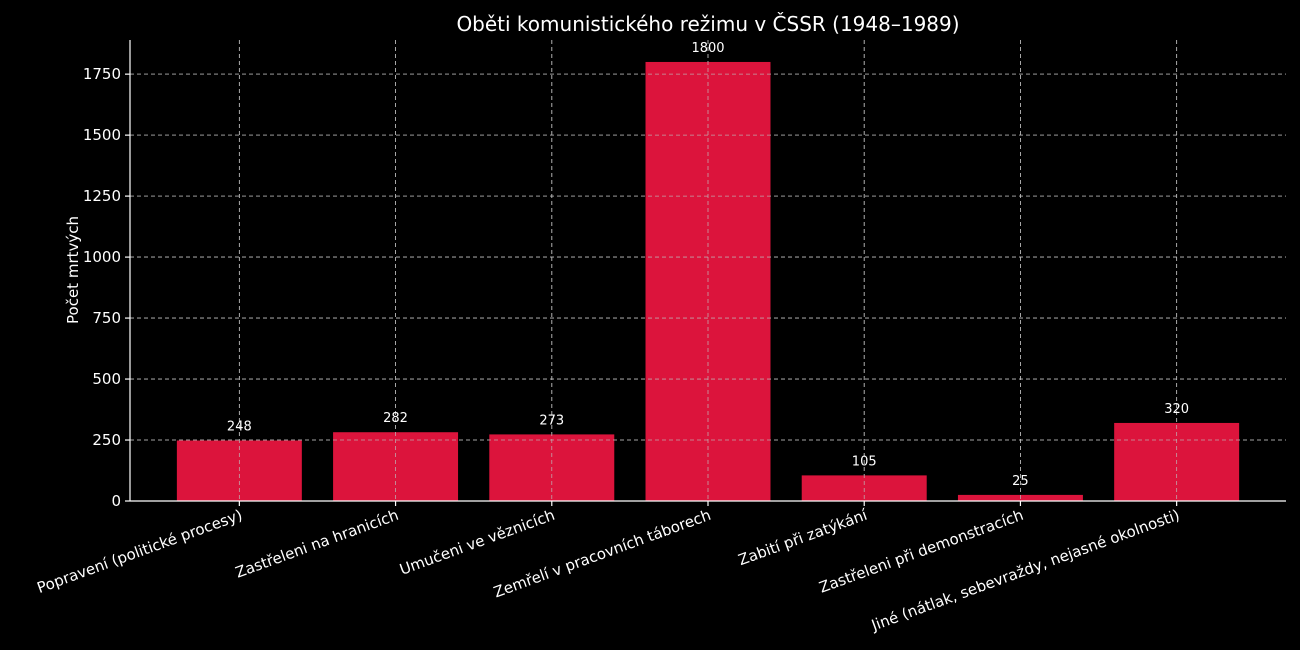 The height and width of the screenshot is (650, 1300). Describe the element at coordinates (395, 418) in the screenshot. I see `bar-value-label: 282` at that location.